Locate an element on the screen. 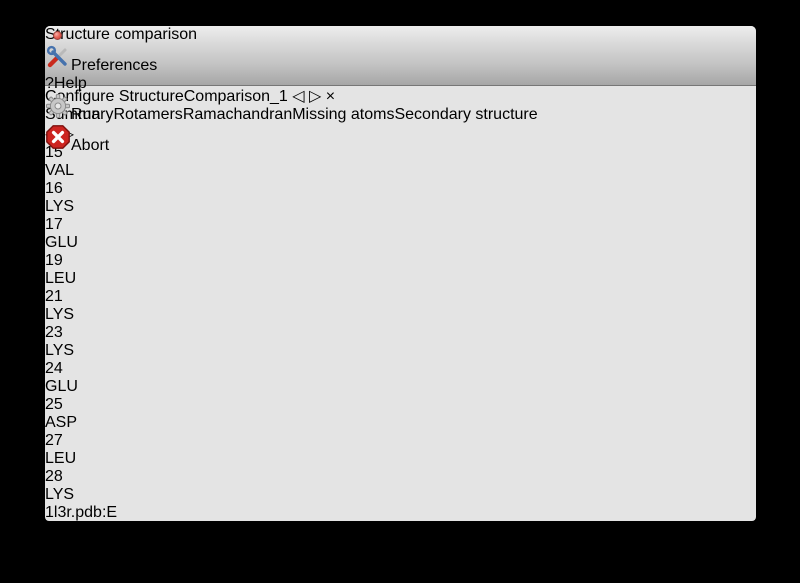 The width and height of the screenshot is (800, 583). column-header-24: 24 GLU is located at coordinates (61, 377).